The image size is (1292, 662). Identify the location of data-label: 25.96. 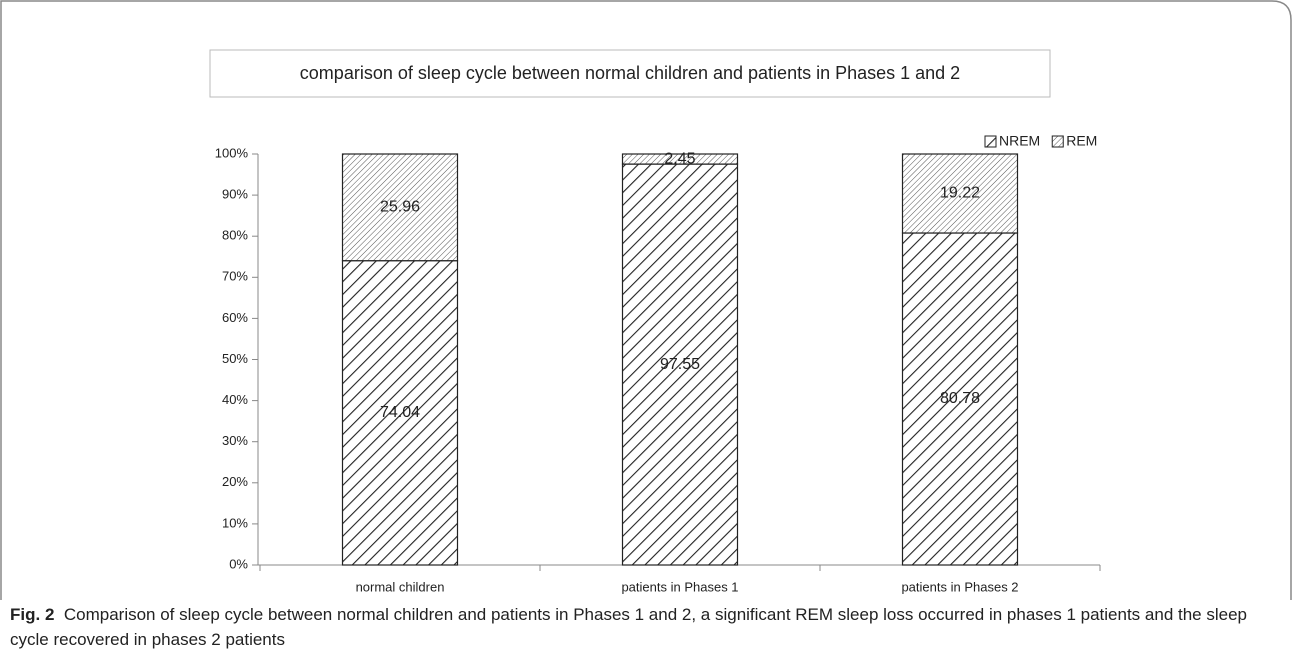
(400, 207).